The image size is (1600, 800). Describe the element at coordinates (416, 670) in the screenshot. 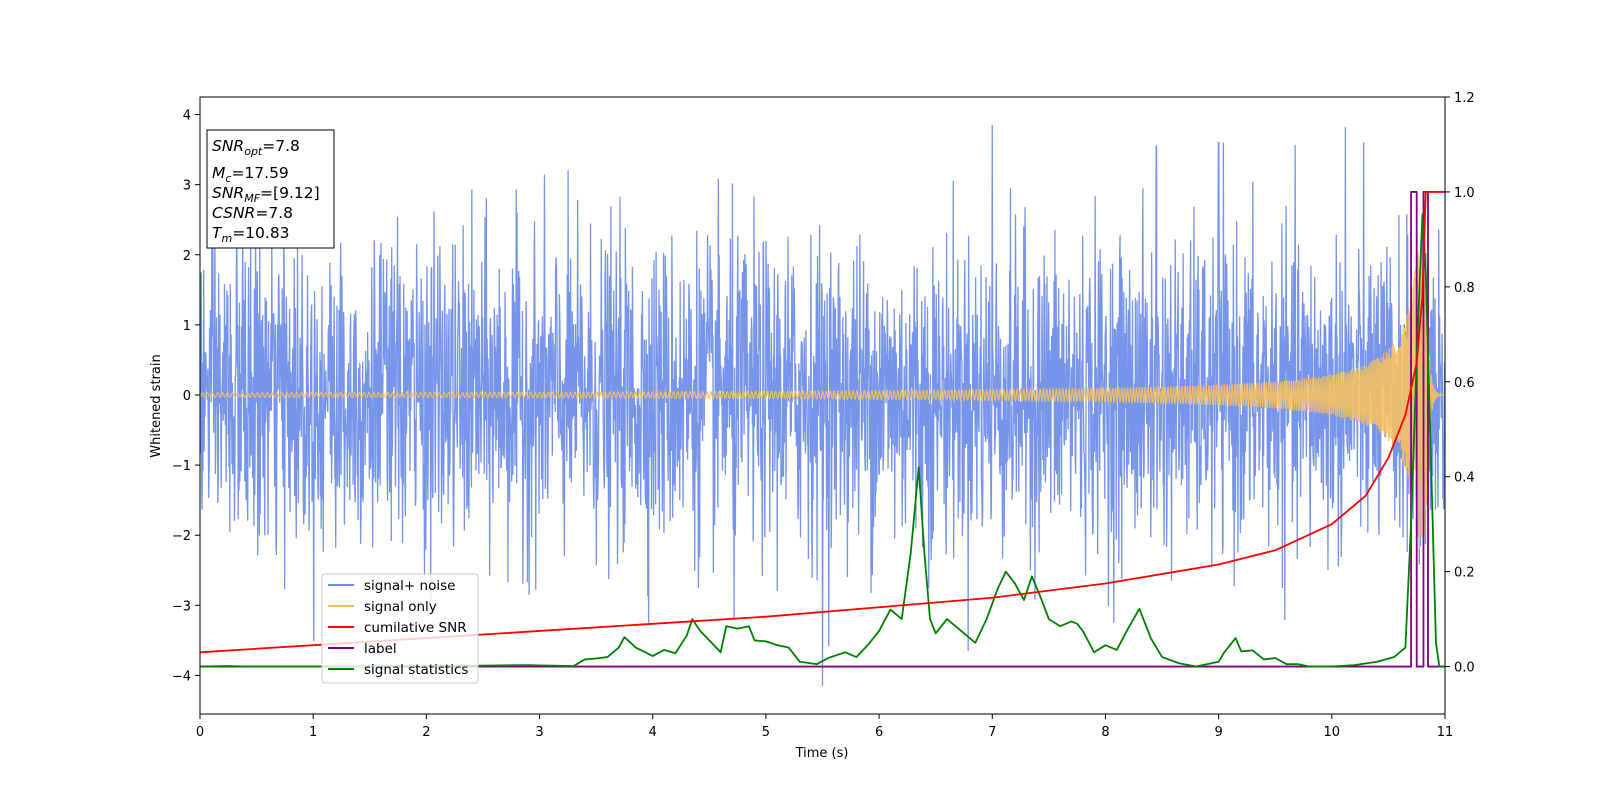

I see `legend-label-signal-statistics: signal statistics` at that location.